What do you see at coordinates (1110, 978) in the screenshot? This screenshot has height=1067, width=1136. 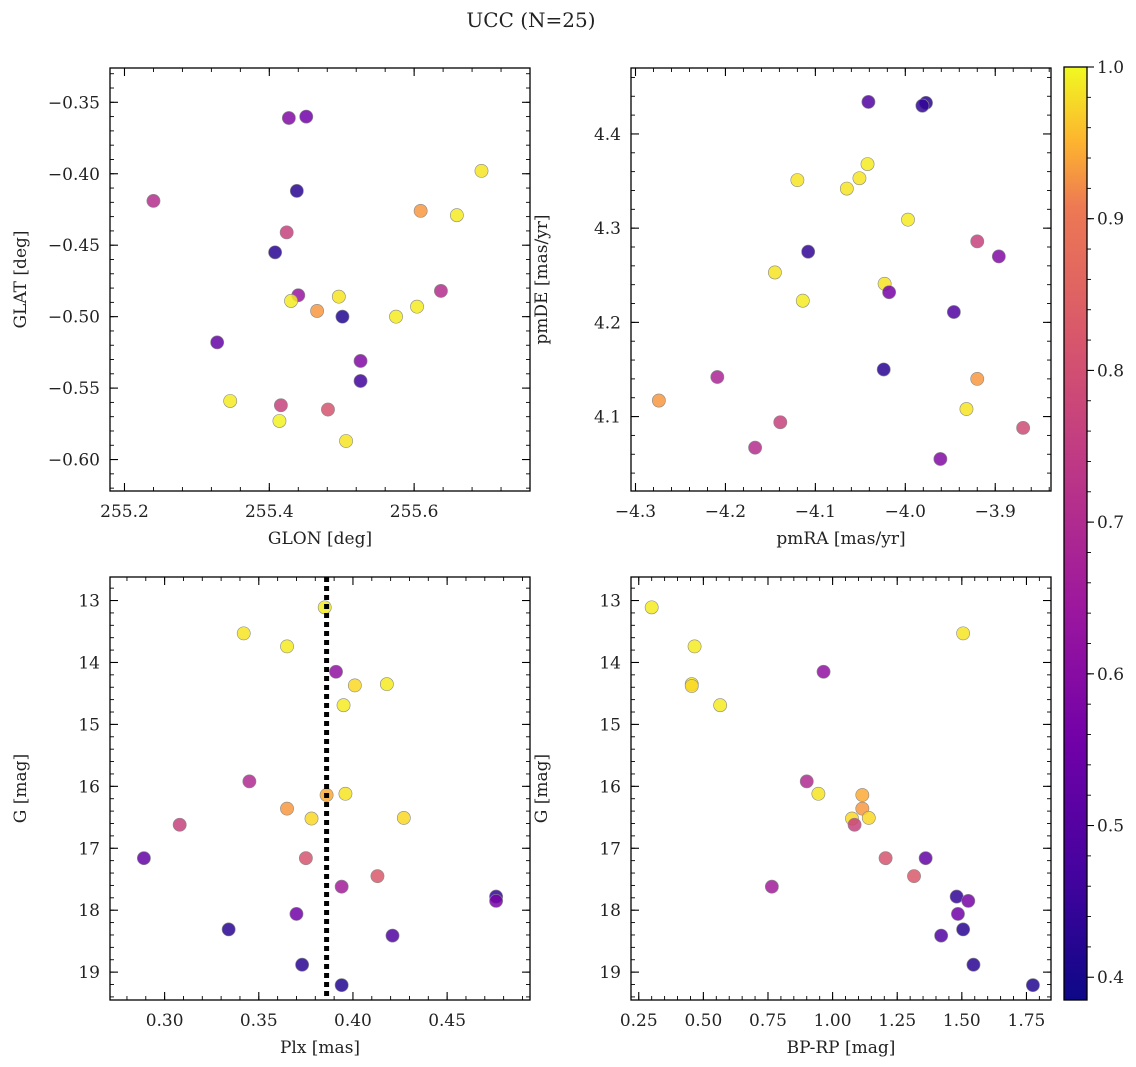 I see `colorbar-tick-label: 0.4` at bounding box center [1110, 978].